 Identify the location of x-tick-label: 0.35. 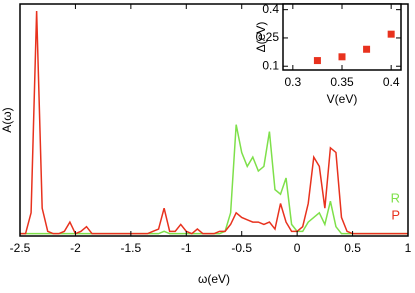
(342, 82).